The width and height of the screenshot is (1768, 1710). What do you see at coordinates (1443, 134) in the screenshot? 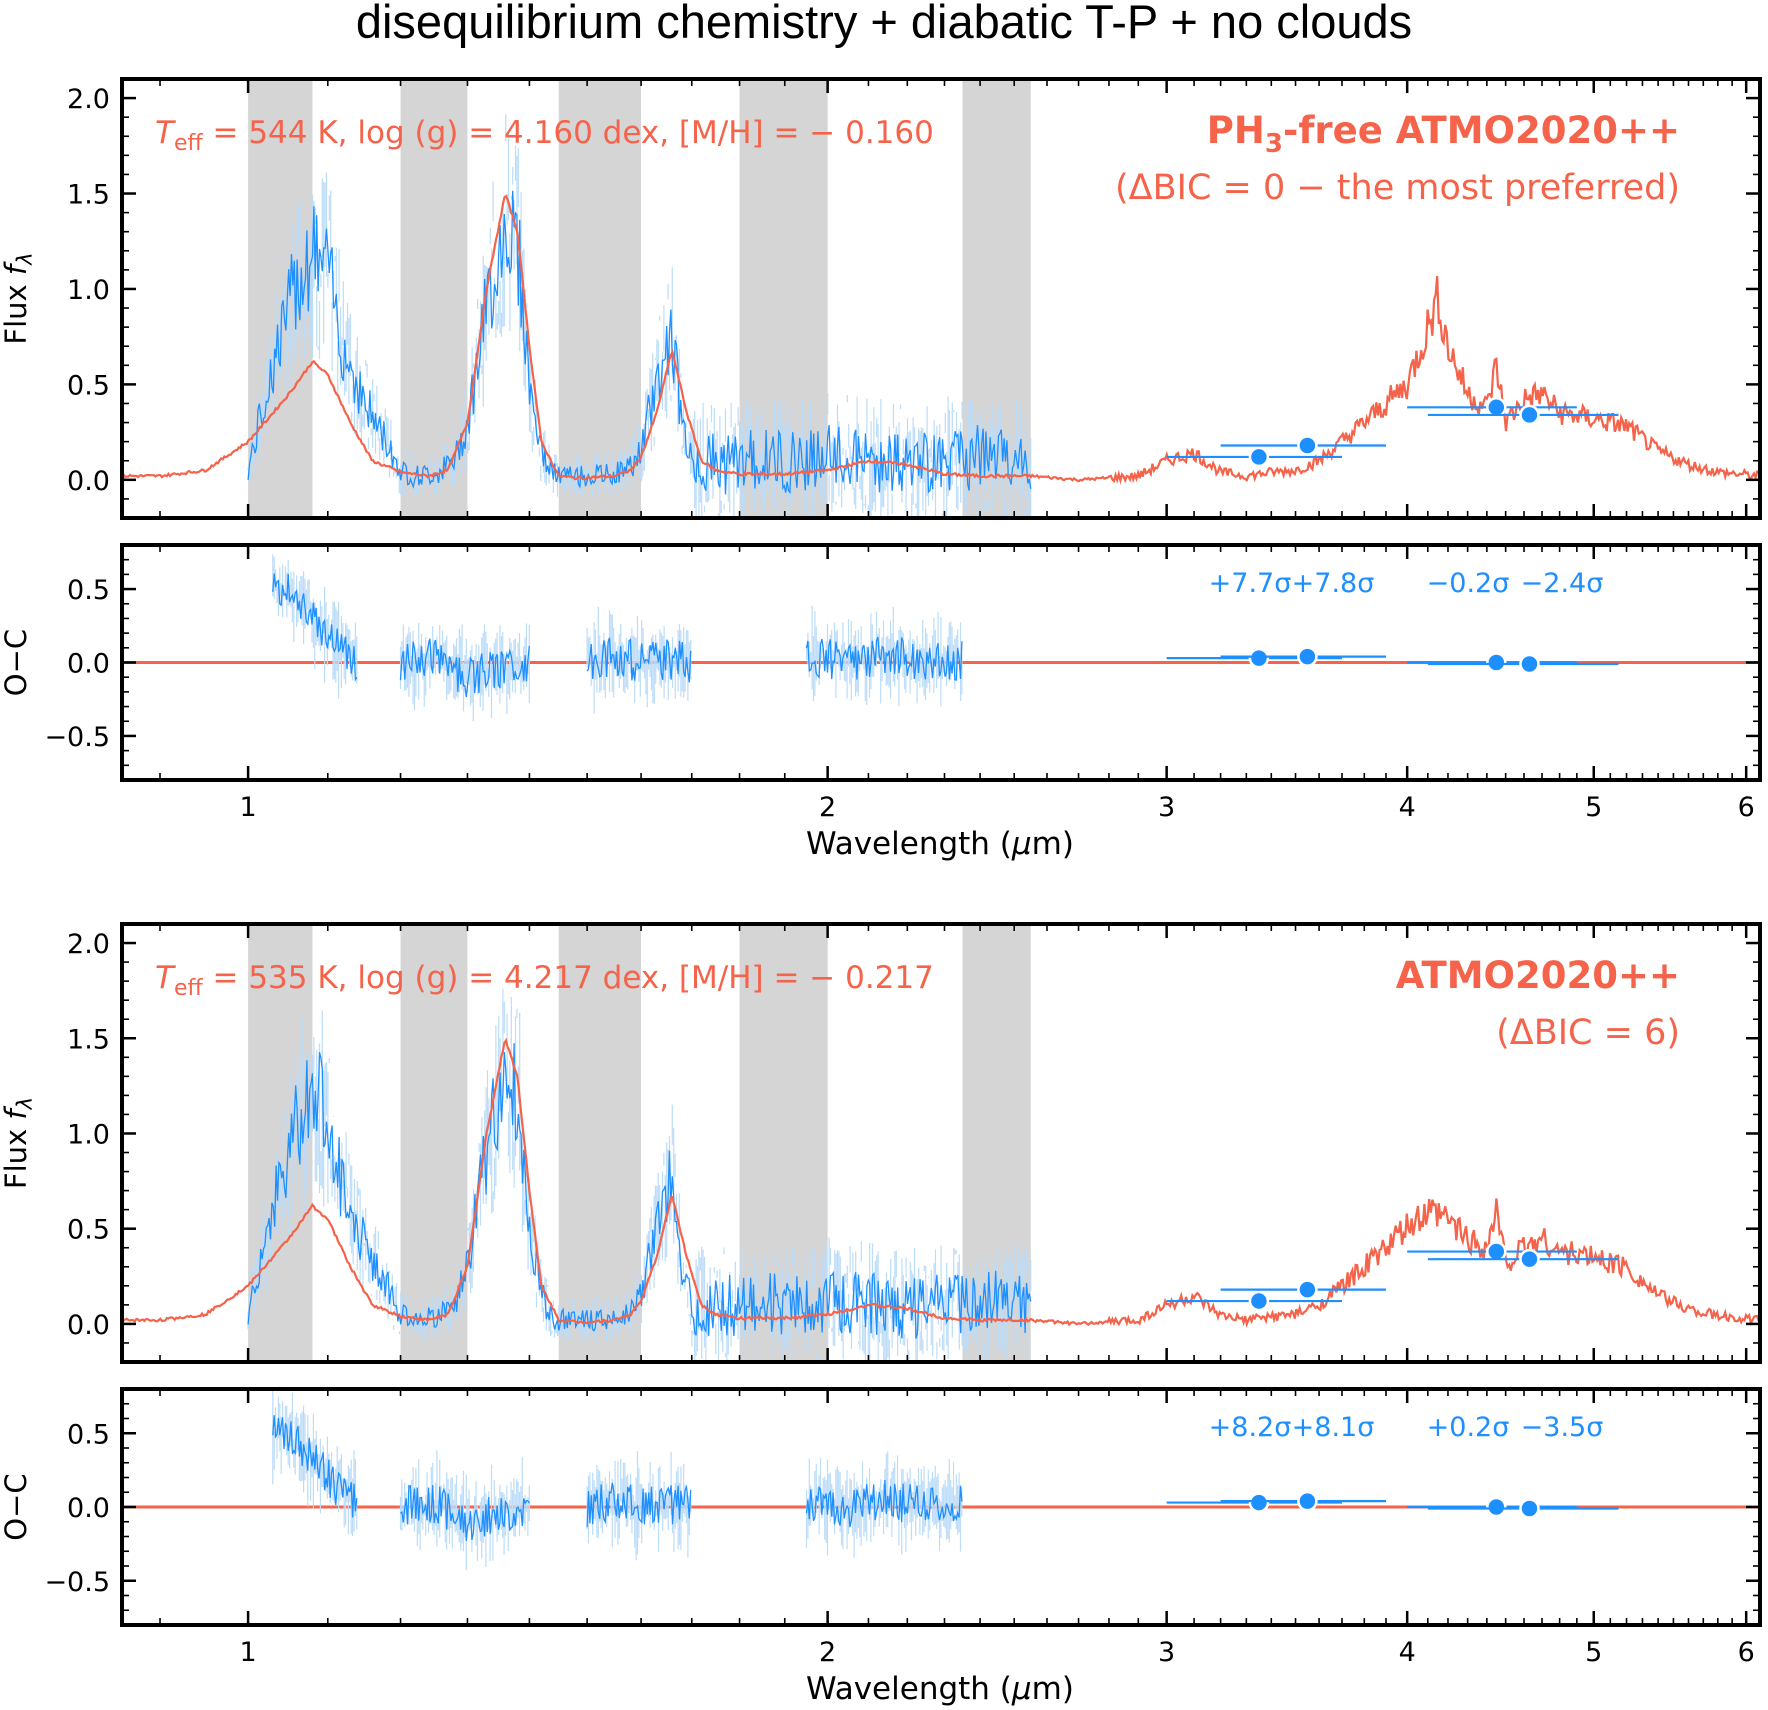
I see `model-name-label: PH3-free ATMO2020++` at bounding box center [1443, 134].